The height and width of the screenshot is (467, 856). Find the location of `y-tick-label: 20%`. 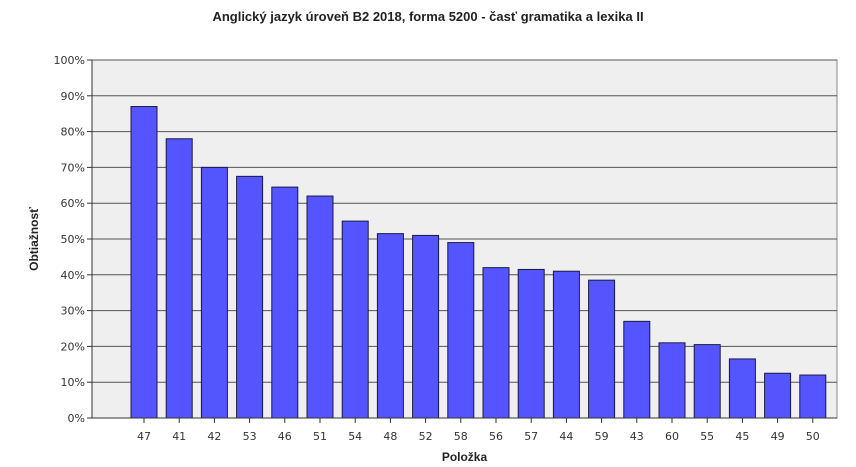

y-tick-label: 20% is located at coordinates (73, 346).